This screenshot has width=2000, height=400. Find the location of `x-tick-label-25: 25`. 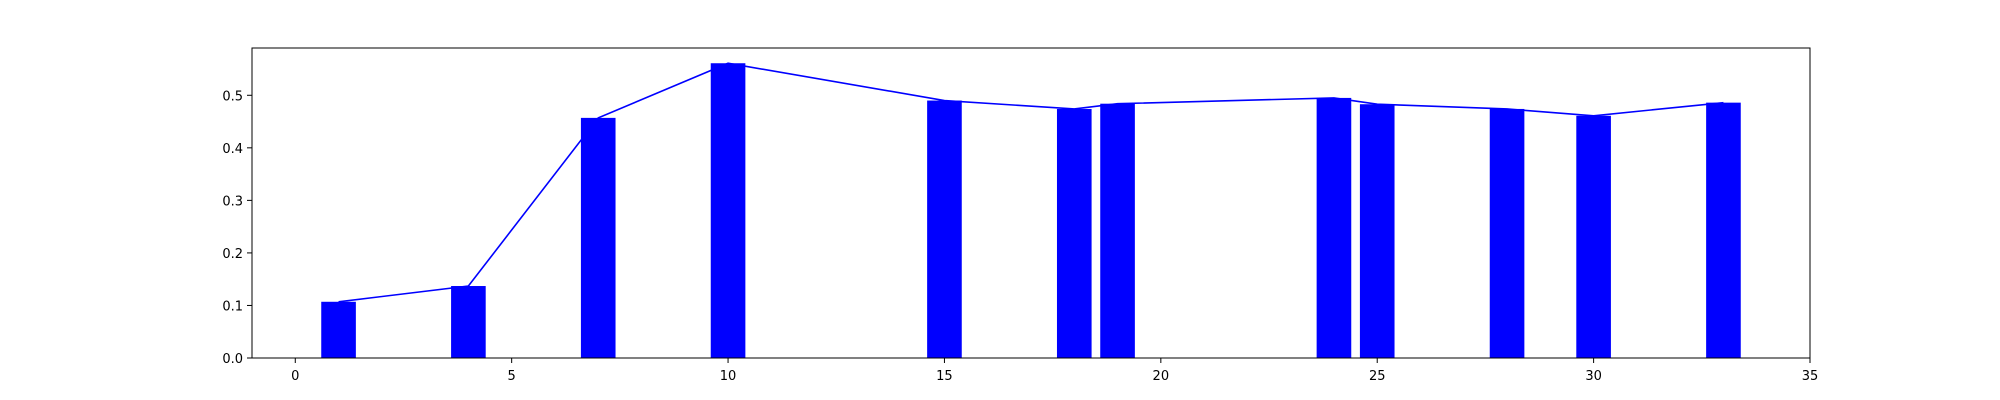

x-tick-label-25: 25 is located at coordinates (1377, 376).